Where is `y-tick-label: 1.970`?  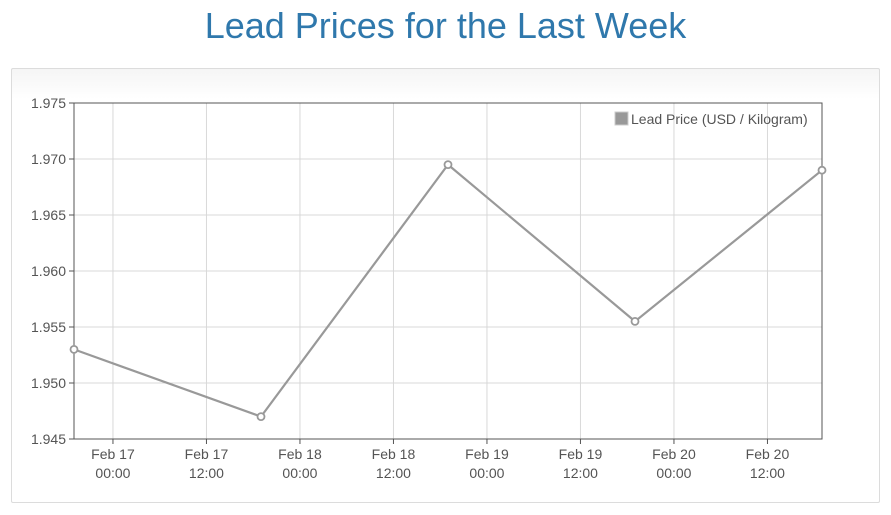
y-tick-label: 1.970 is located at coordinates (48, 159).